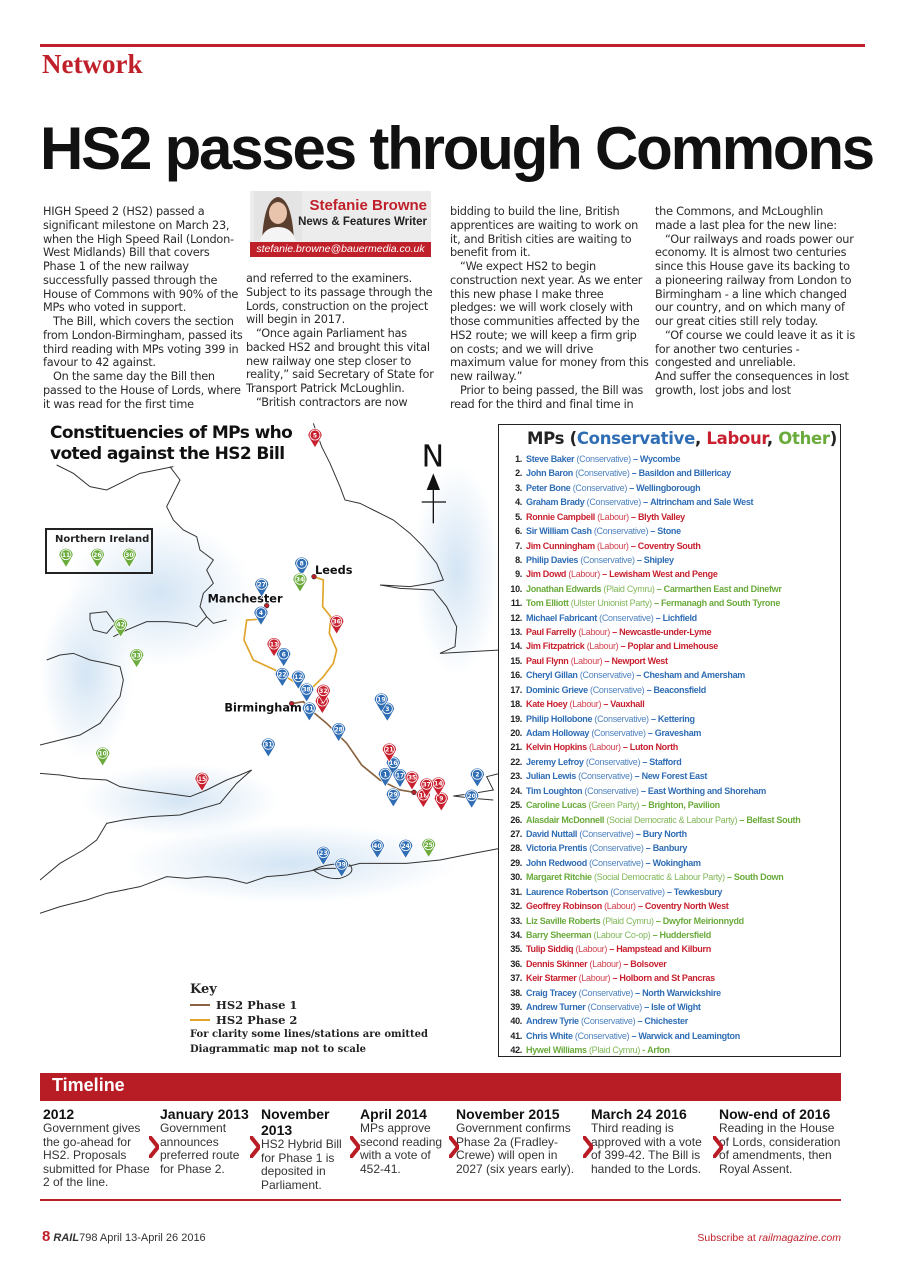  I want to click on map-pin-25: 25, so click(429, 848).